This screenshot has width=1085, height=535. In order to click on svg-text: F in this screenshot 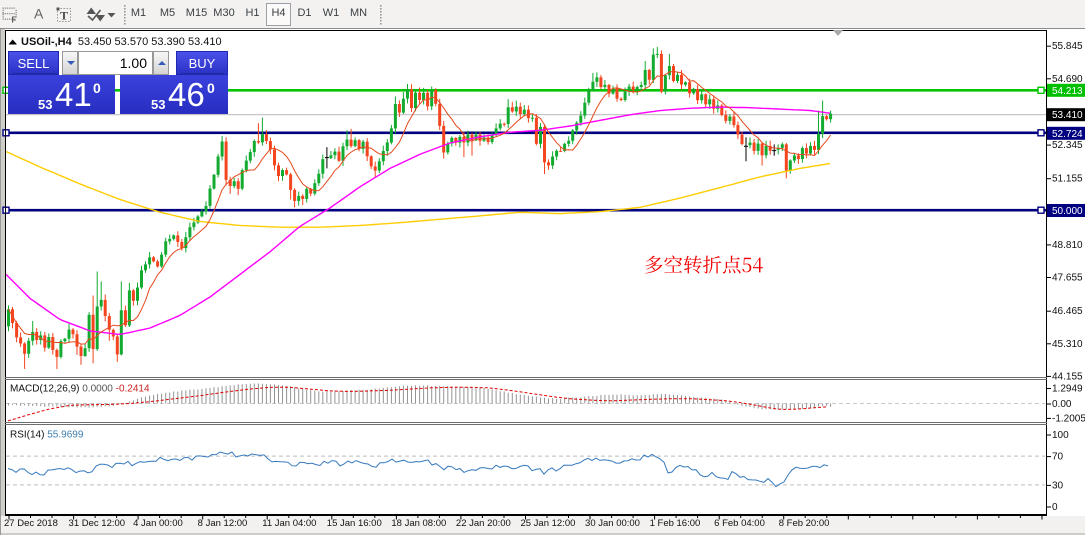, I will do `click(14, 20)`.